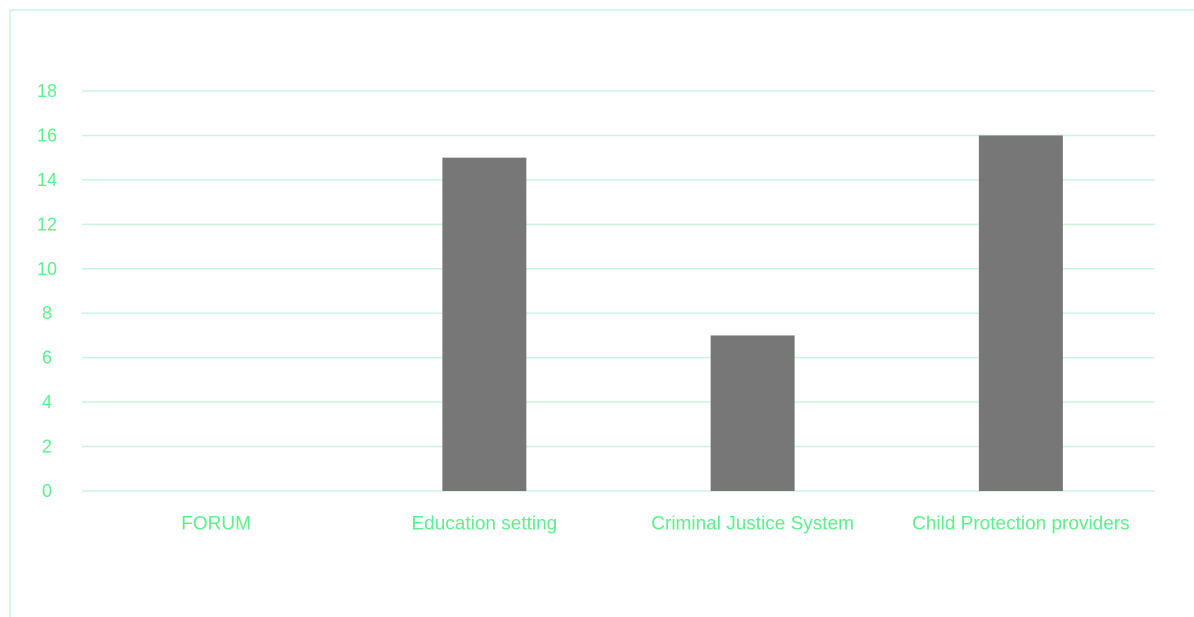 Image resolution: width=1194 pixels, height=617 pixels. Describe the element at coordinates (47, 135) in the screenshot. I see `y-tick-label: 16` at that location.